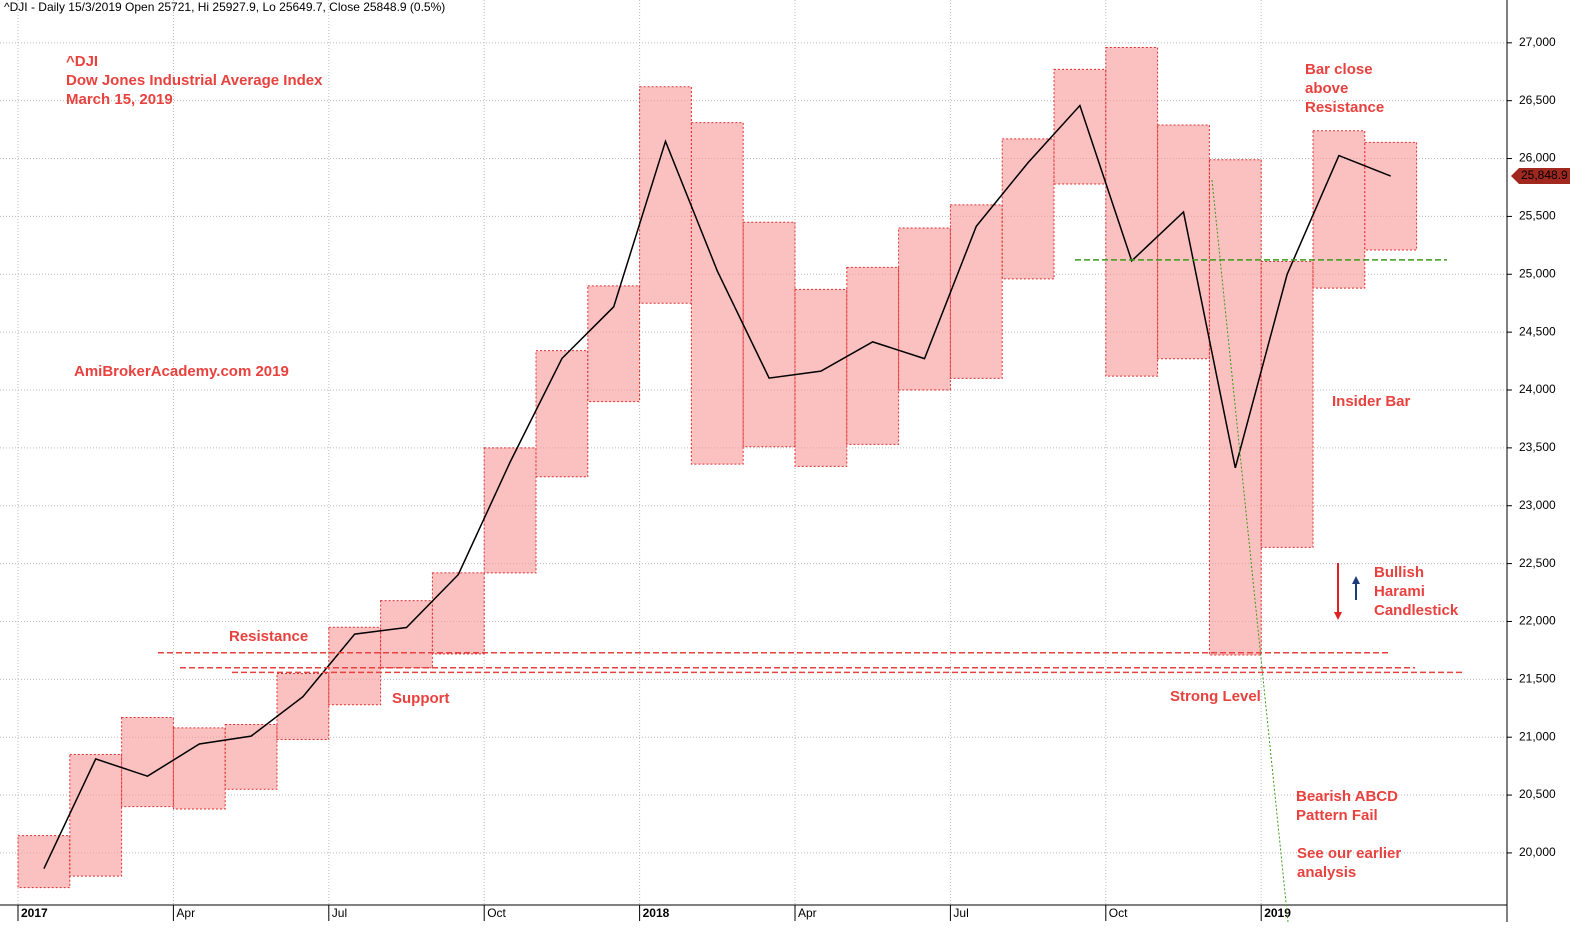  What do you see at coordinates (1371, 401) in the screenshot?
I see `annotation: Insider Bar` at bounding box center [1371, 401].